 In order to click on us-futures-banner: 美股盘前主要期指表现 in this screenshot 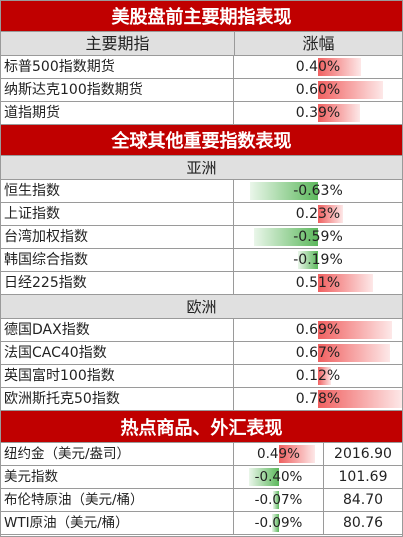, I will do `click(201, 16)`.